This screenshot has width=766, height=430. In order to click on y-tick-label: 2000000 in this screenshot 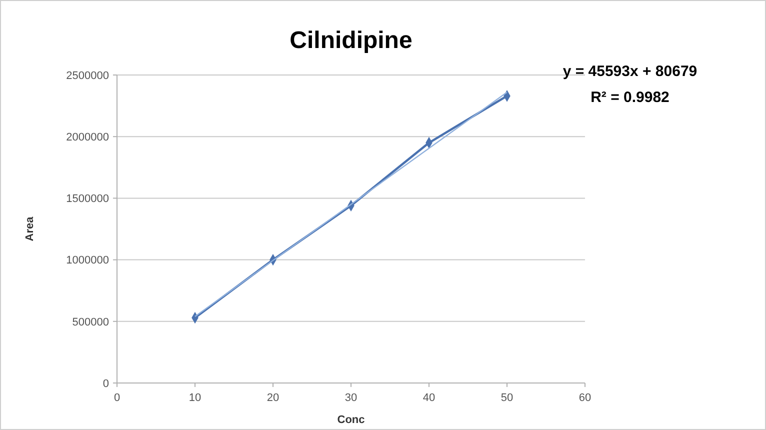, I will do `click(87, 137)`.